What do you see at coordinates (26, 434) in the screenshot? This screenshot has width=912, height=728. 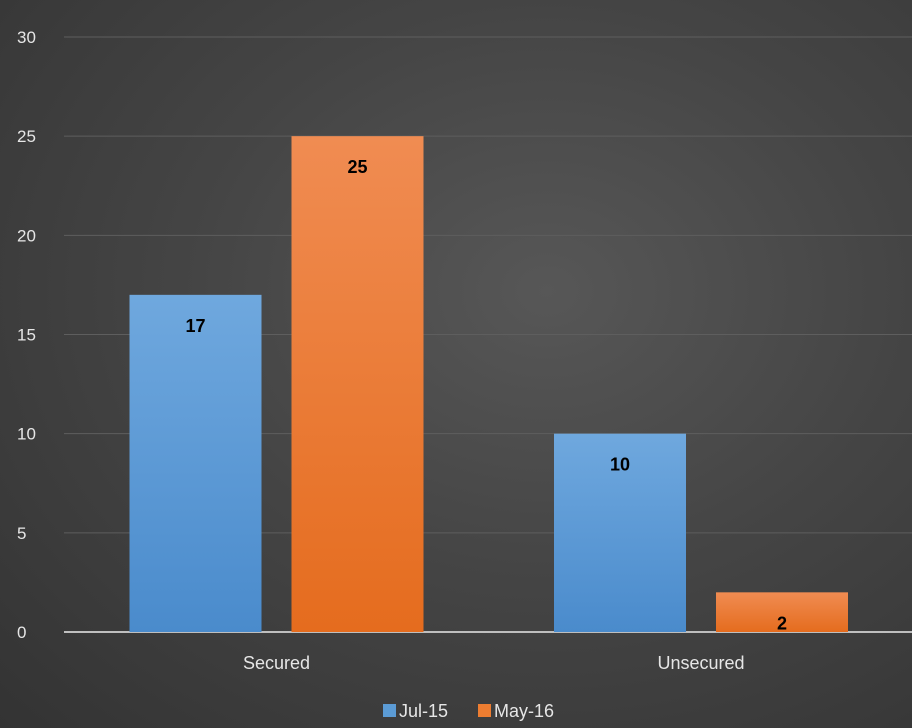 I see `y-tick-label: 10` at bounding box center [26, 434].